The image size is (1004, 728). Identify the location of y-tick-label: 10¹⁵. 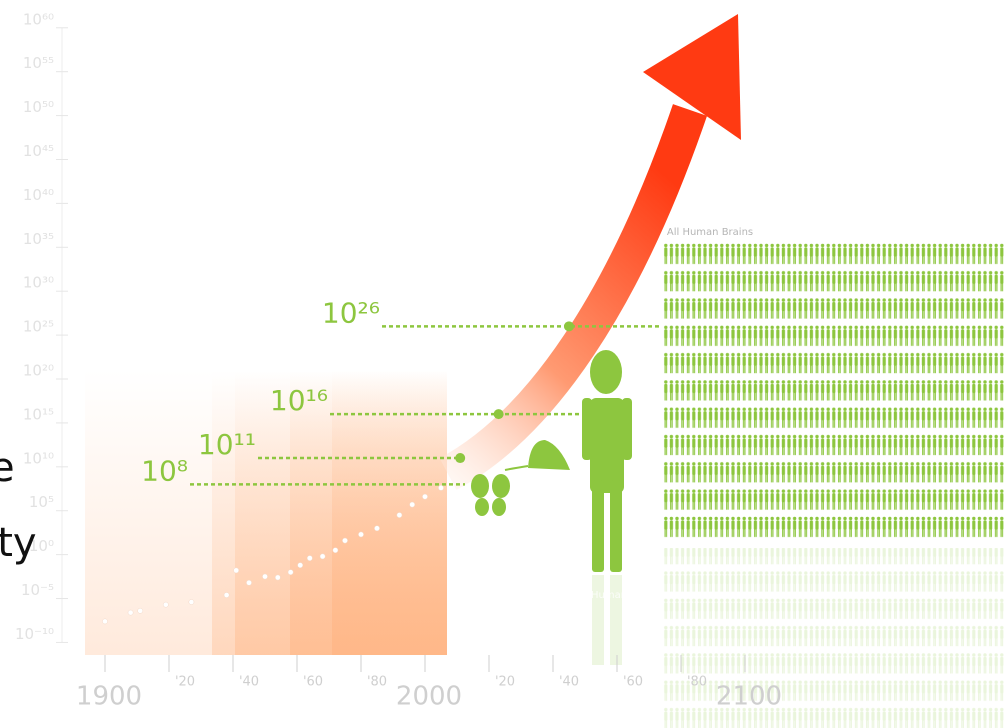
(38, 414).